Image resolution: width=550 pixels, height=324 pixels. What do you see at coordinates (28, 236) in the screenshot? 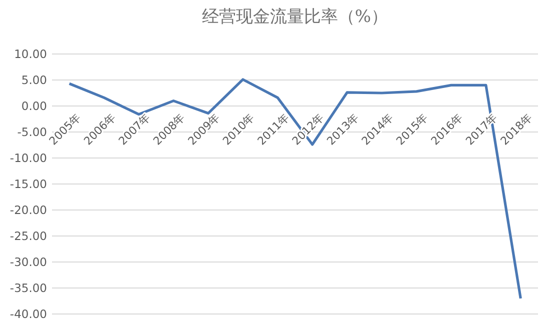
I see `y-tick-label: -25.00` at bounding box center [28, 236].